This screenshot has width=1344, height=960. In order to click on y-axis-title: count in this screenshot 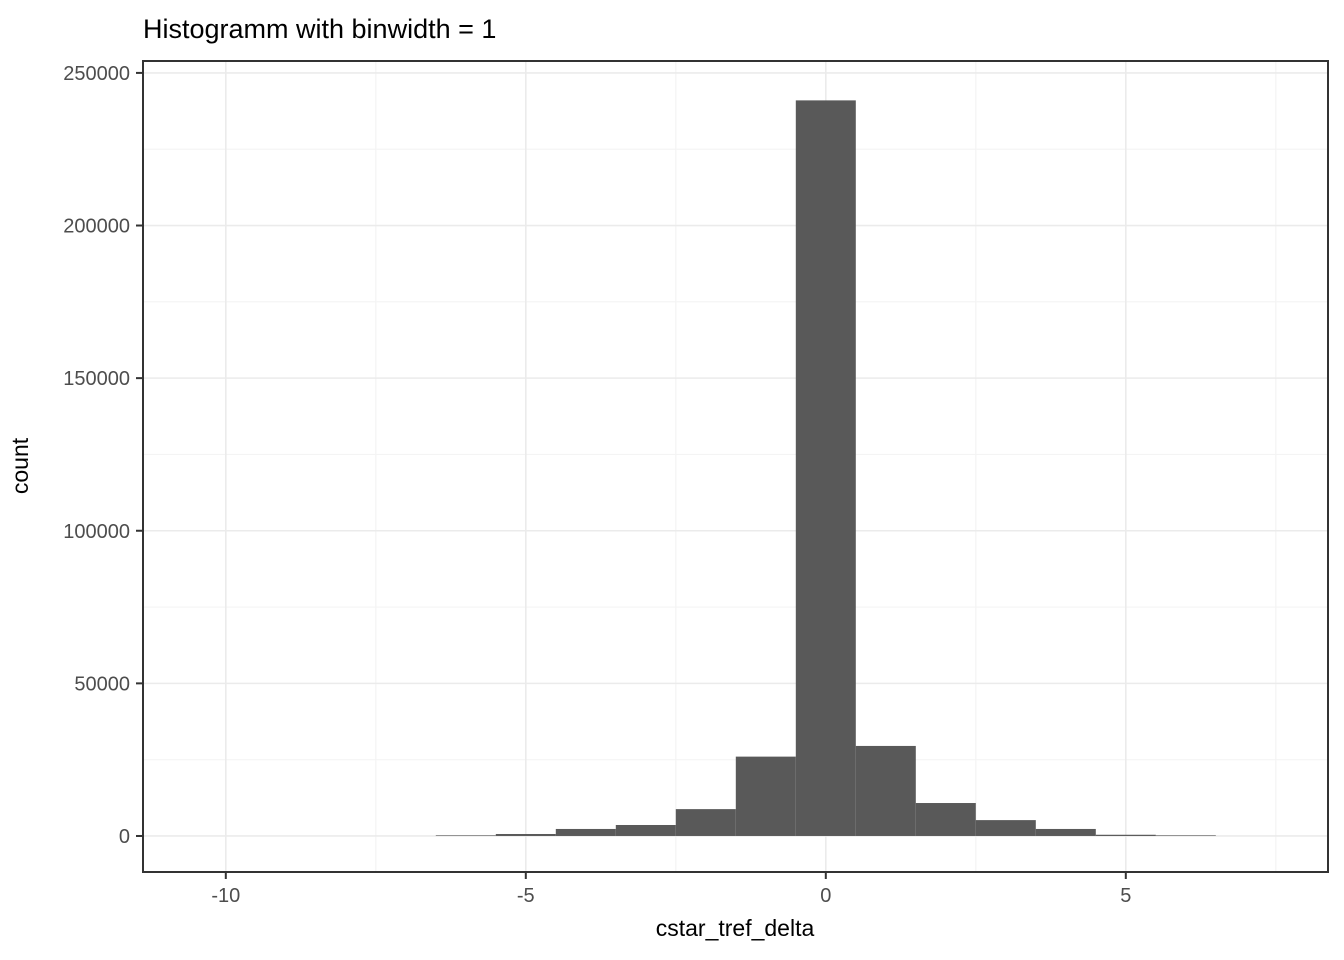, I will do `click(20, 465)`.